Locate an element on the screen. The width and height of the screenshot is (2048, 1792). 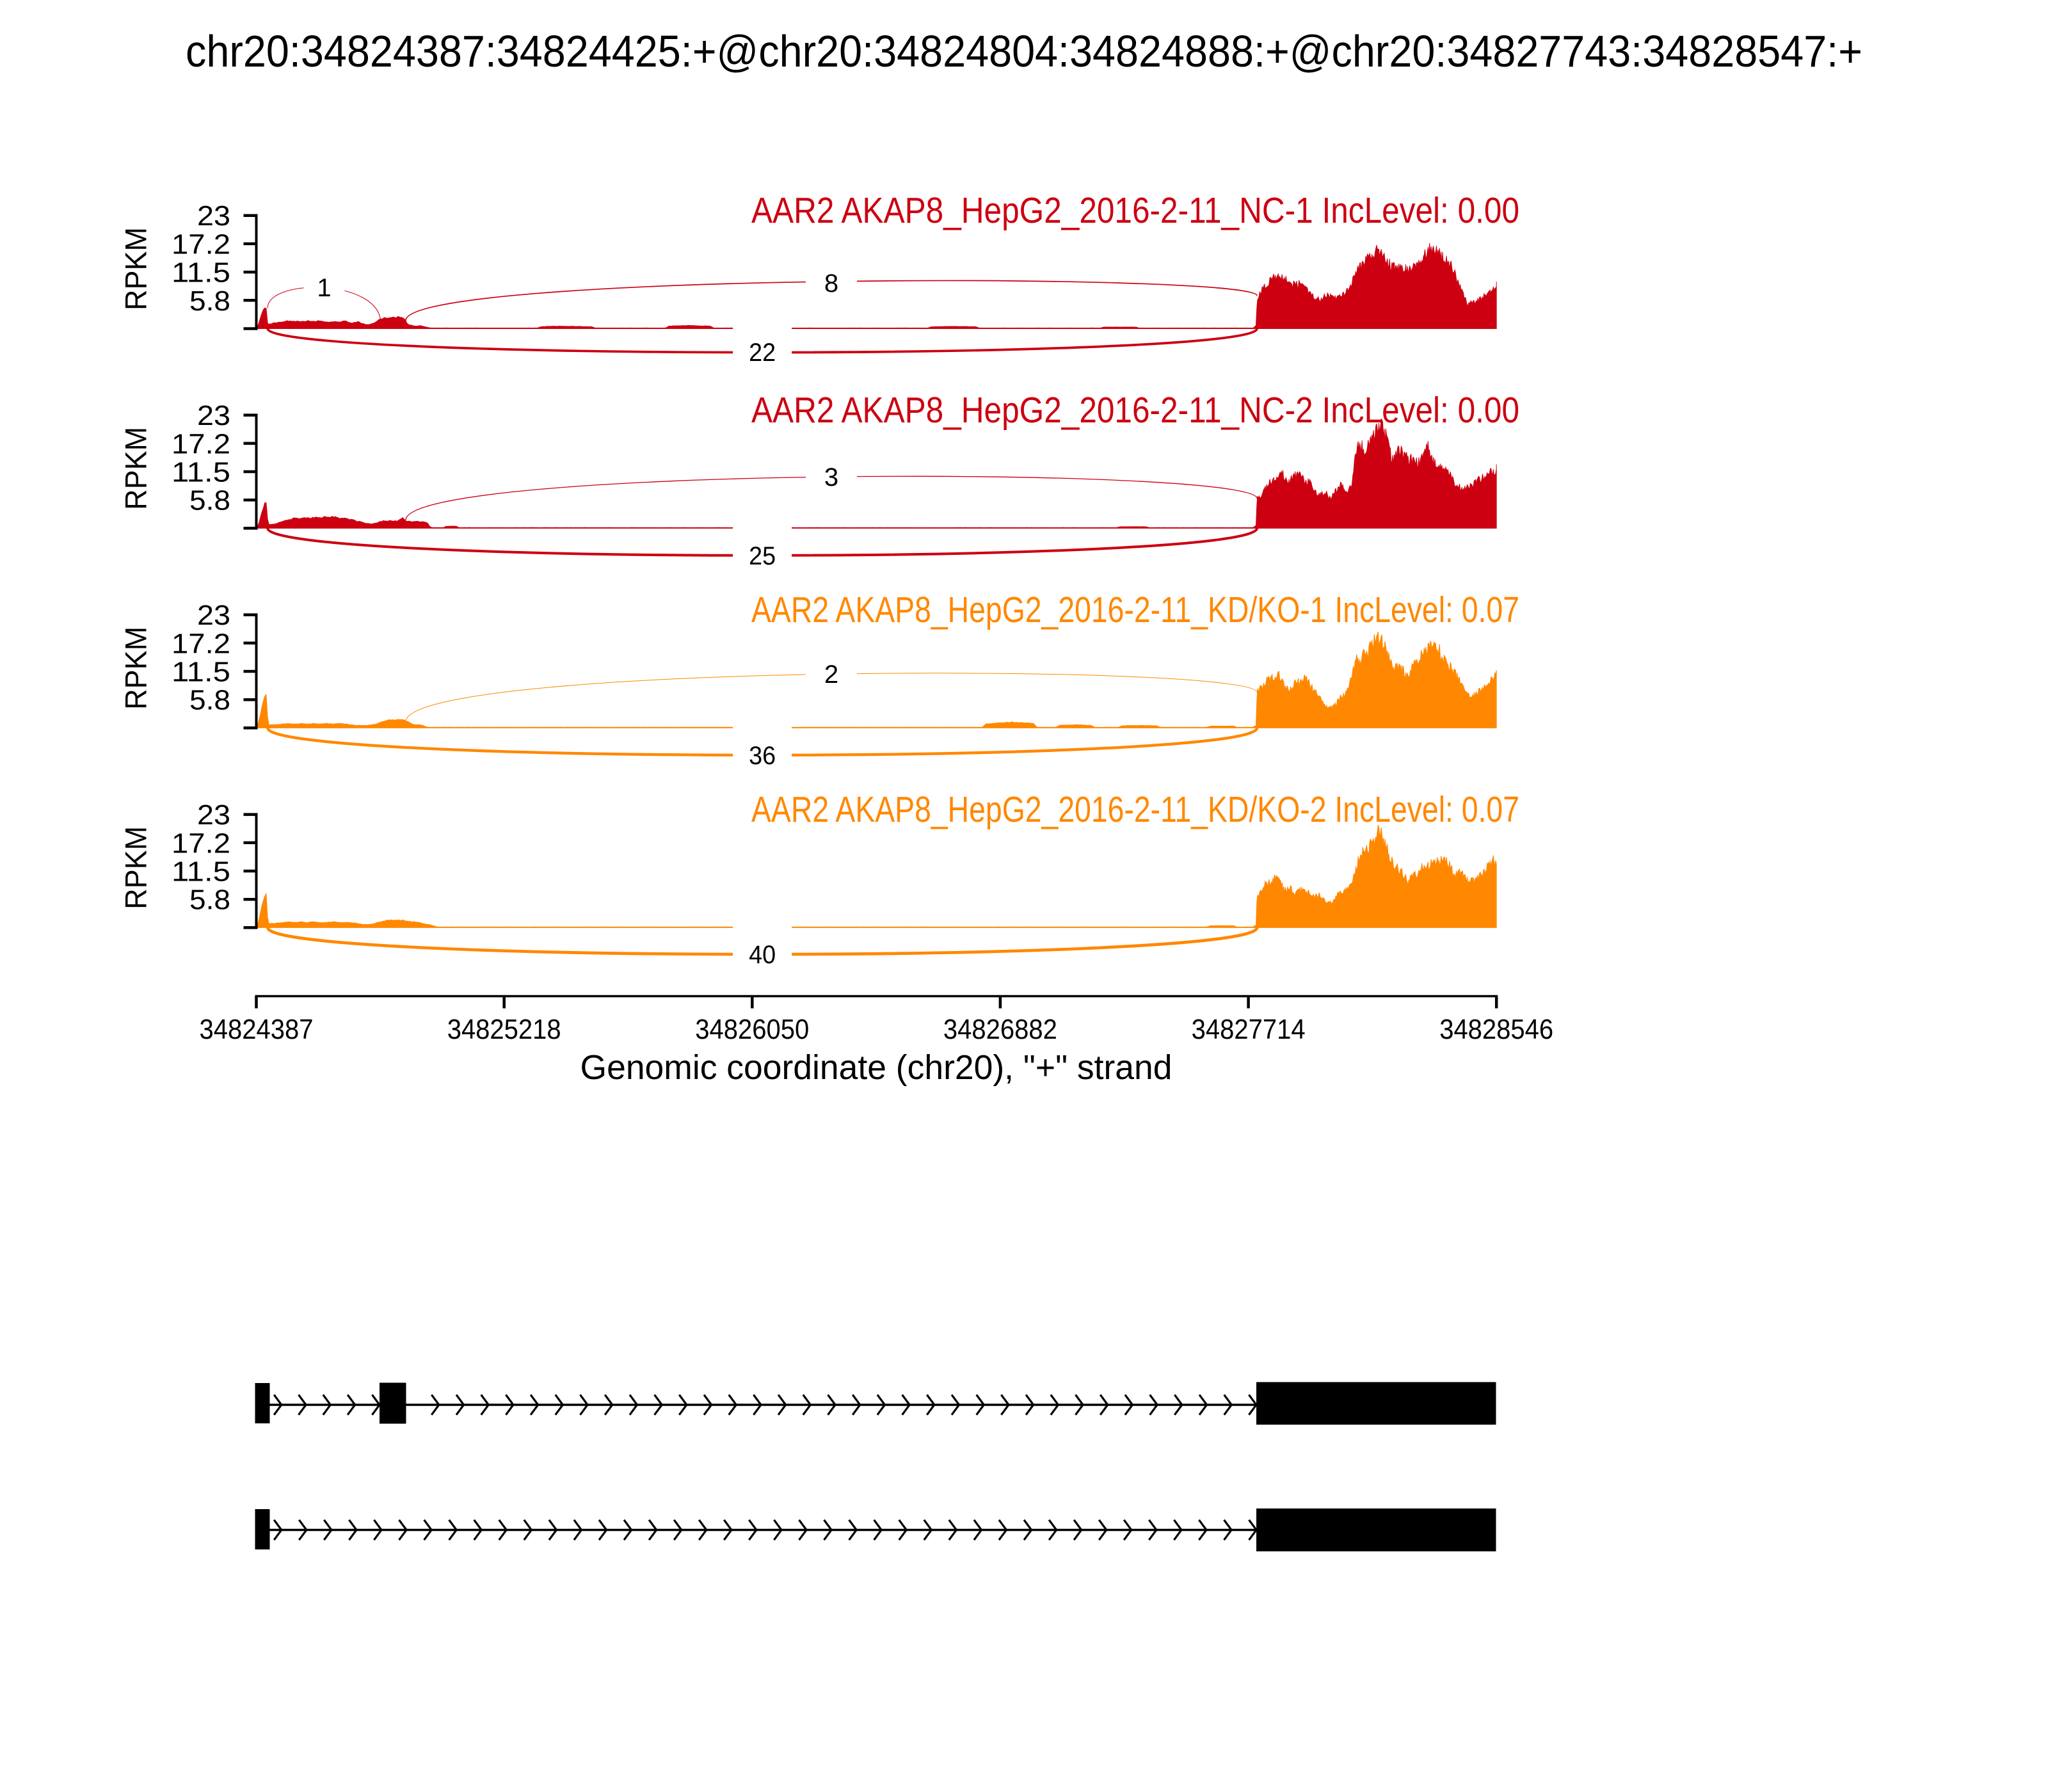
svg-text: 22 is located at coordinates (762, 353).